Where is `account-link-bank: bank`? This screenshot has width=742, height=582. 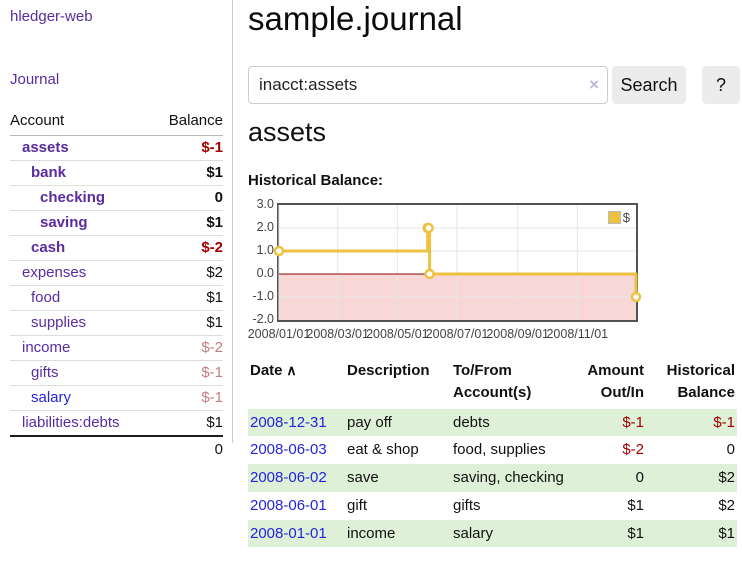
account-link-bank: bank is located at coordinates (49, 172).